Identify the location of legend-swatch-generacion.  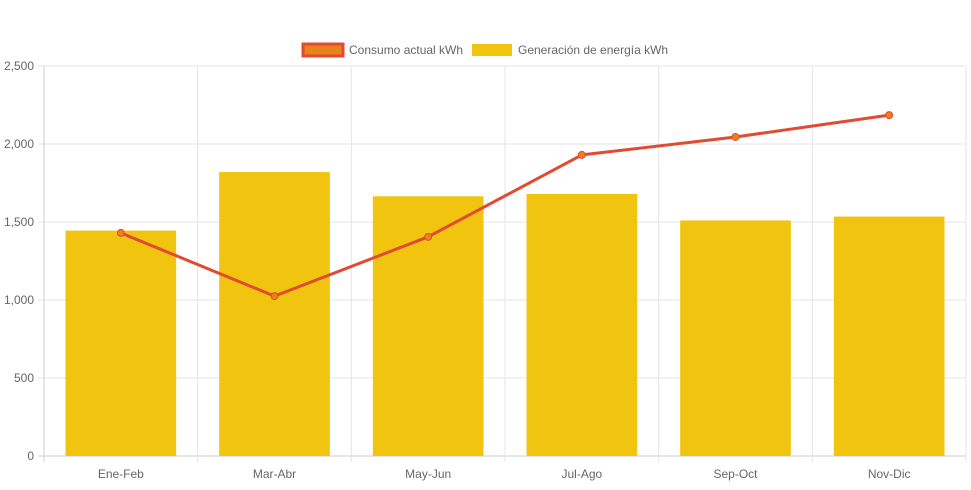
(492, 50).